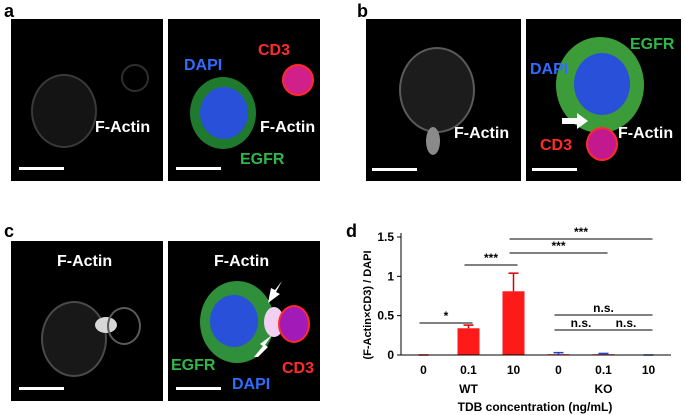 This screenshot has width=685, height=415. I want to click on micrograph-a-merge: DAPI CD3 F-Actin EGFR, so click(244, 100).